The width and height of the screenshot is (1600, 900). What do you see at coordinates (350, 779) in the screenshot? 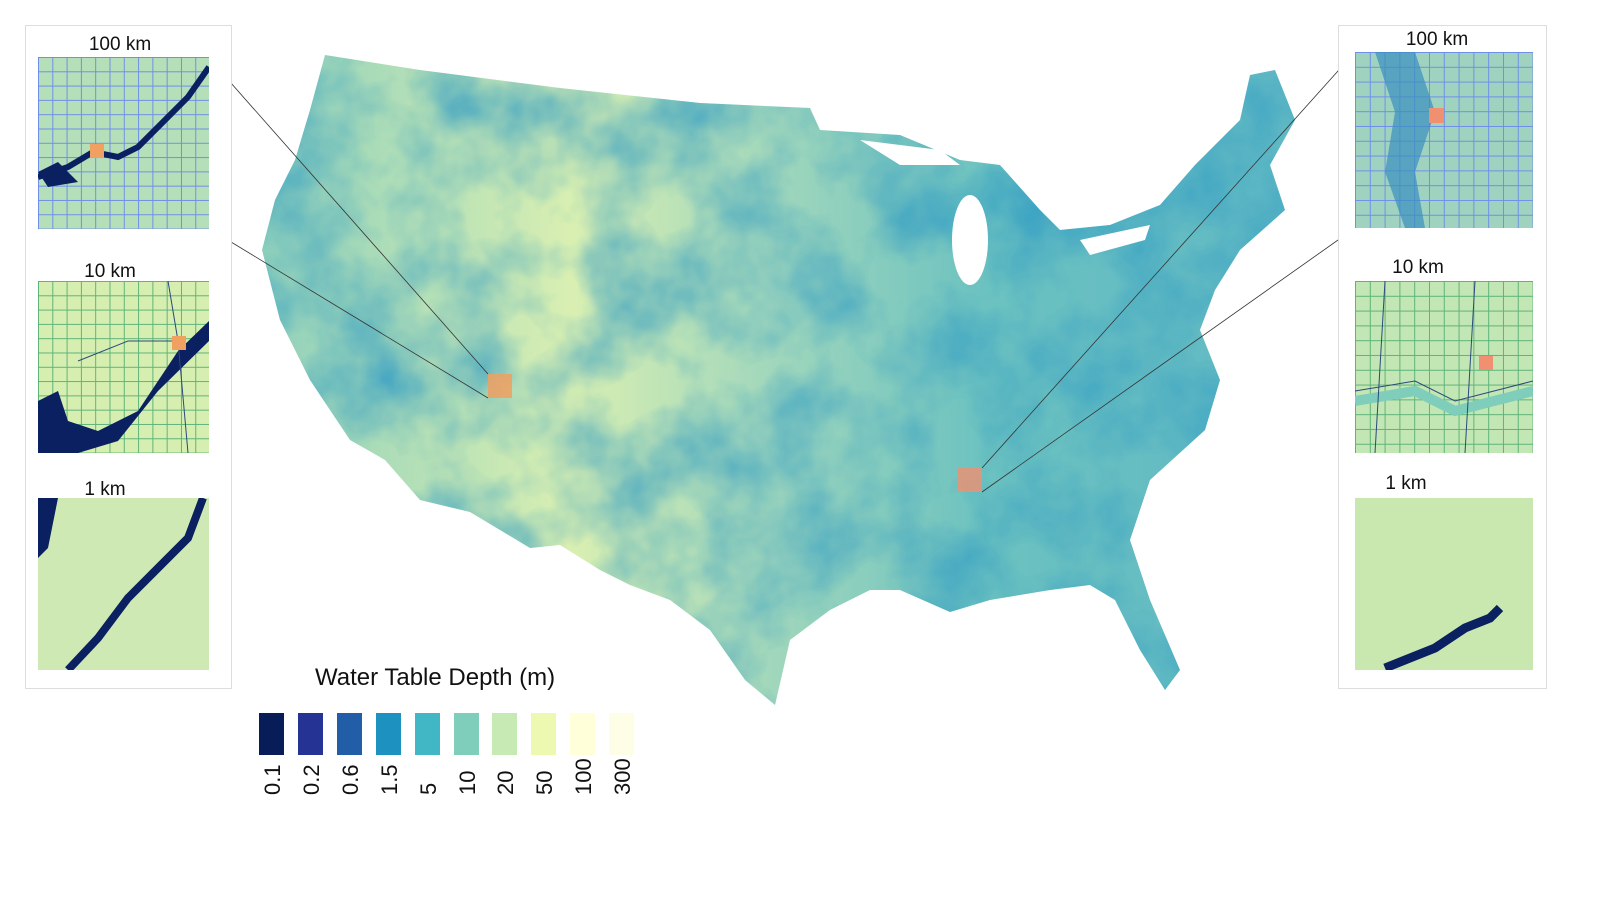
I see `legend-label: 0.6` at bounding box center [350, 779].